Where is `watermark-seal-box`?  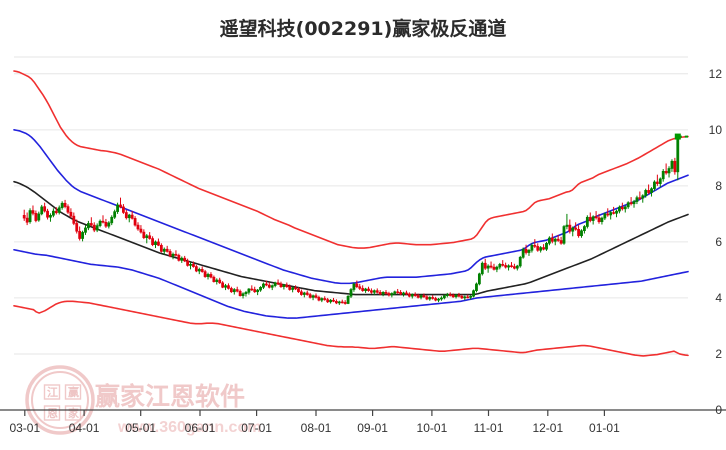 watermark-seal-box is located at coordinates (52, 413).